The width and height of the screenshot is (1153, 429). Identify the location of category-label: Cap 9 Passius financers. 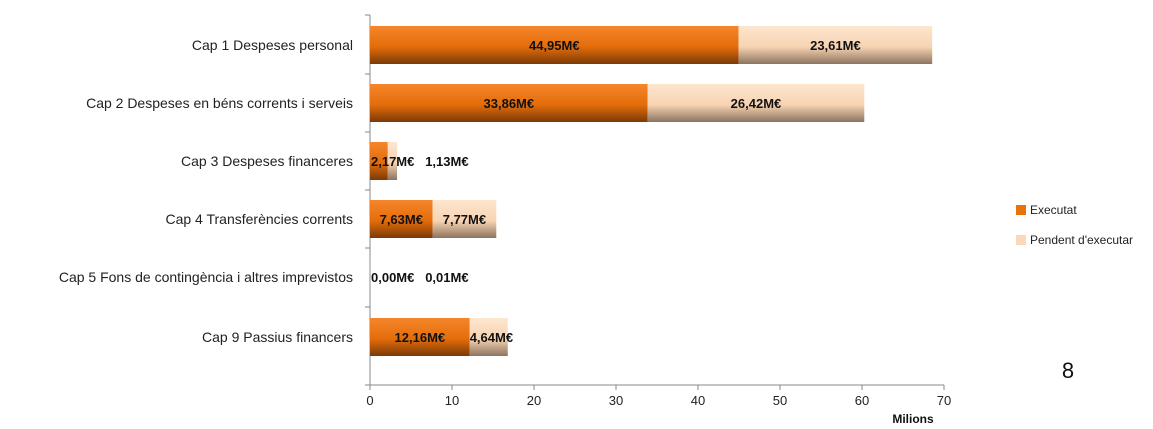
(277, 337).